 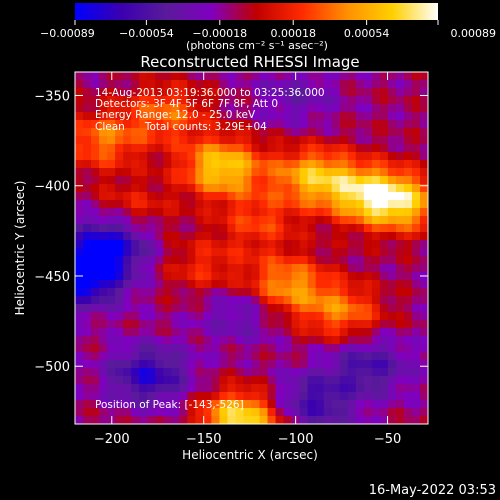 What do you see at coordinates (112, 439) in the screenshot?
I see `x-tick-label: −200` at bounding box center [112, 439].